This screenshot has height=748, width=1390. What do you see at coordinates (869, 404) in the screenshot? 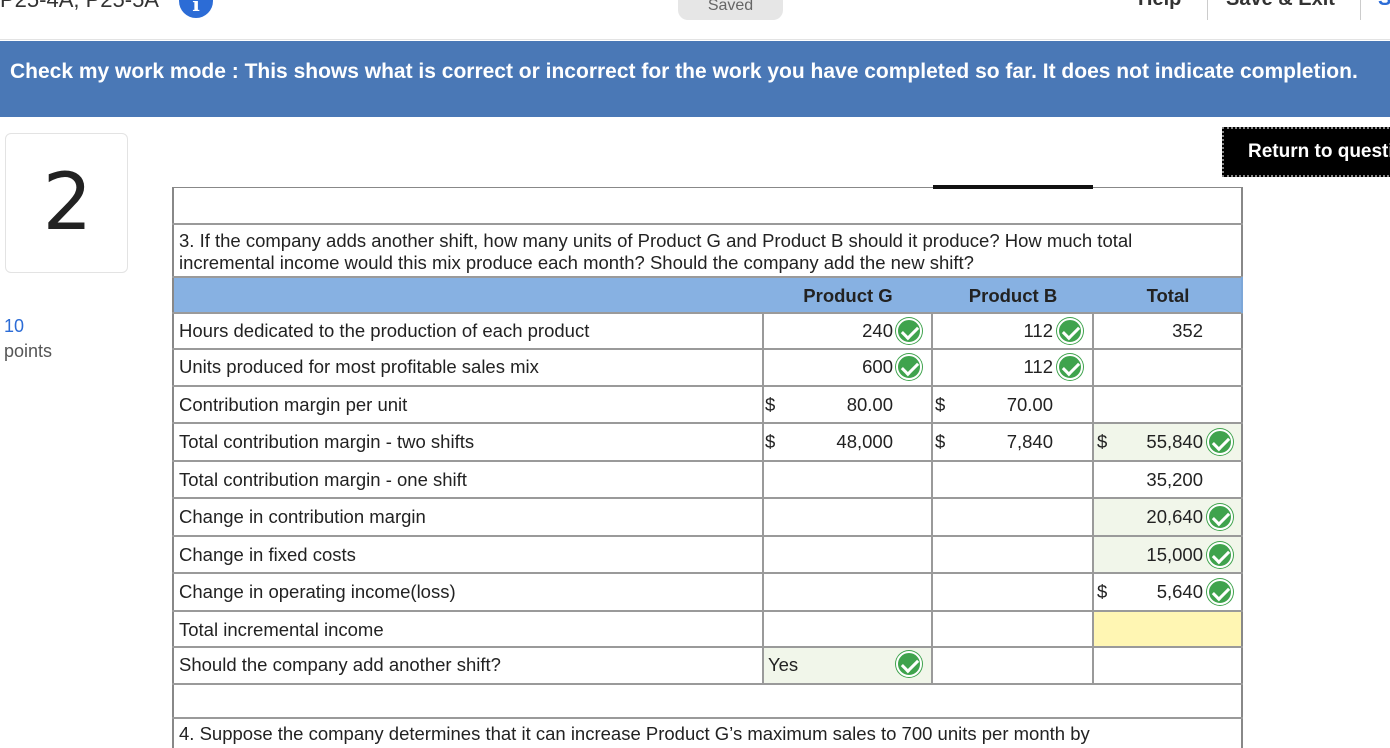
I see `cm-unit-g: 80.00` at bounding box center [869, 404].